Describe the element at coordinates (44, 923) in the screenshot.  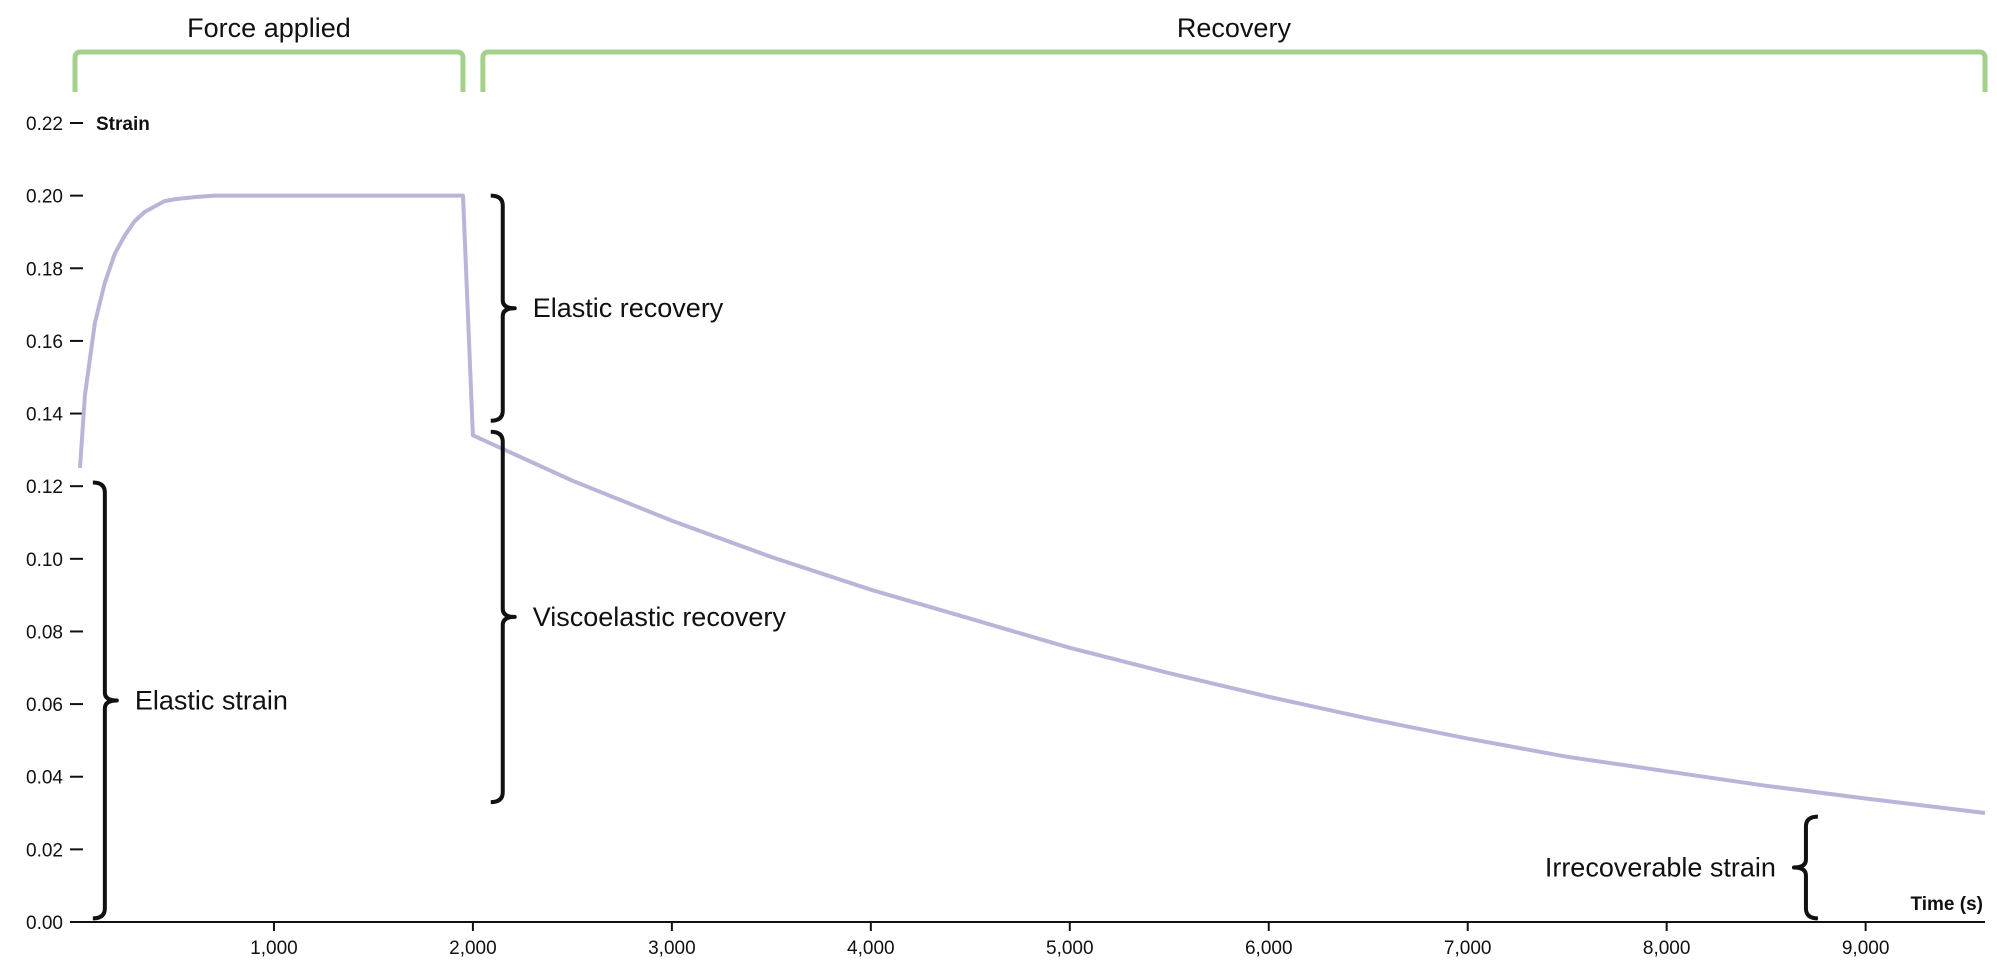
I see `y-tick-label: 0.00` at that location.